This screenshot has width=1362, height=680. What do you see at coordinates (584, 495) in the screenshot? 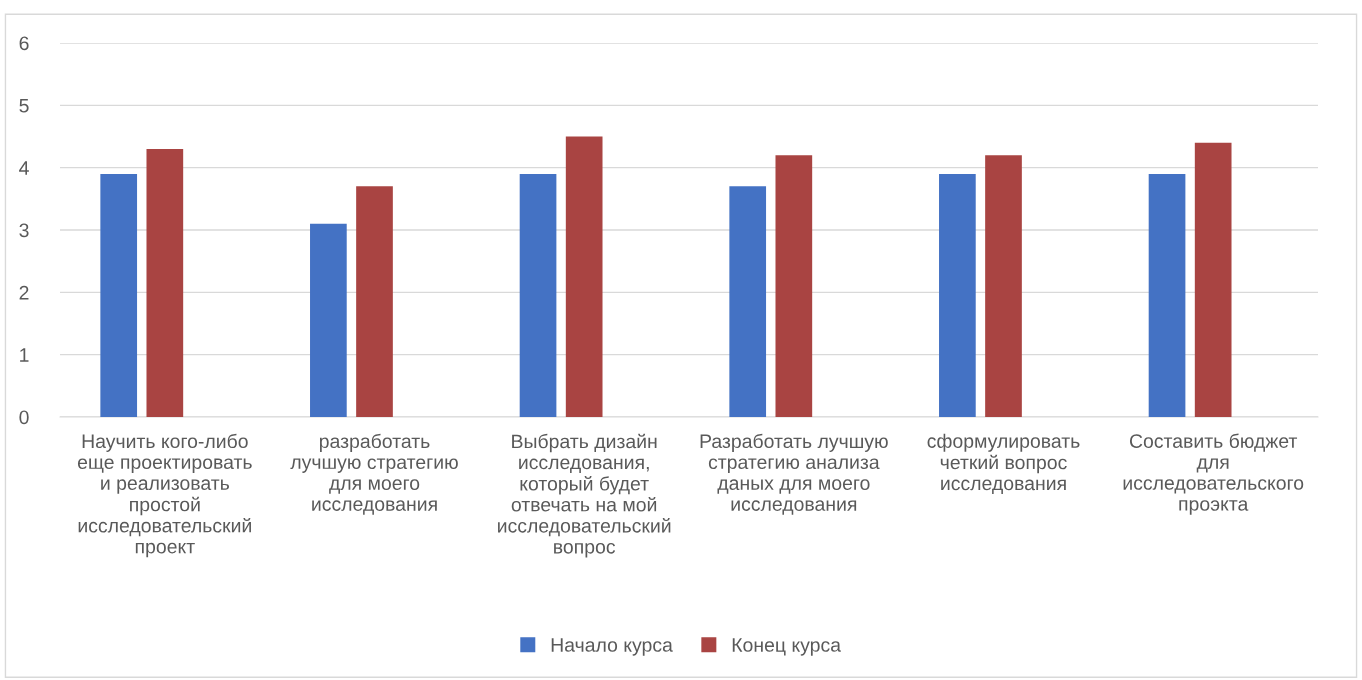
I see `x-tick-label: Выбрать дизайн исследования, который будет отвечать на мой исследовательский вопрос` at bounding box center [584, 495].